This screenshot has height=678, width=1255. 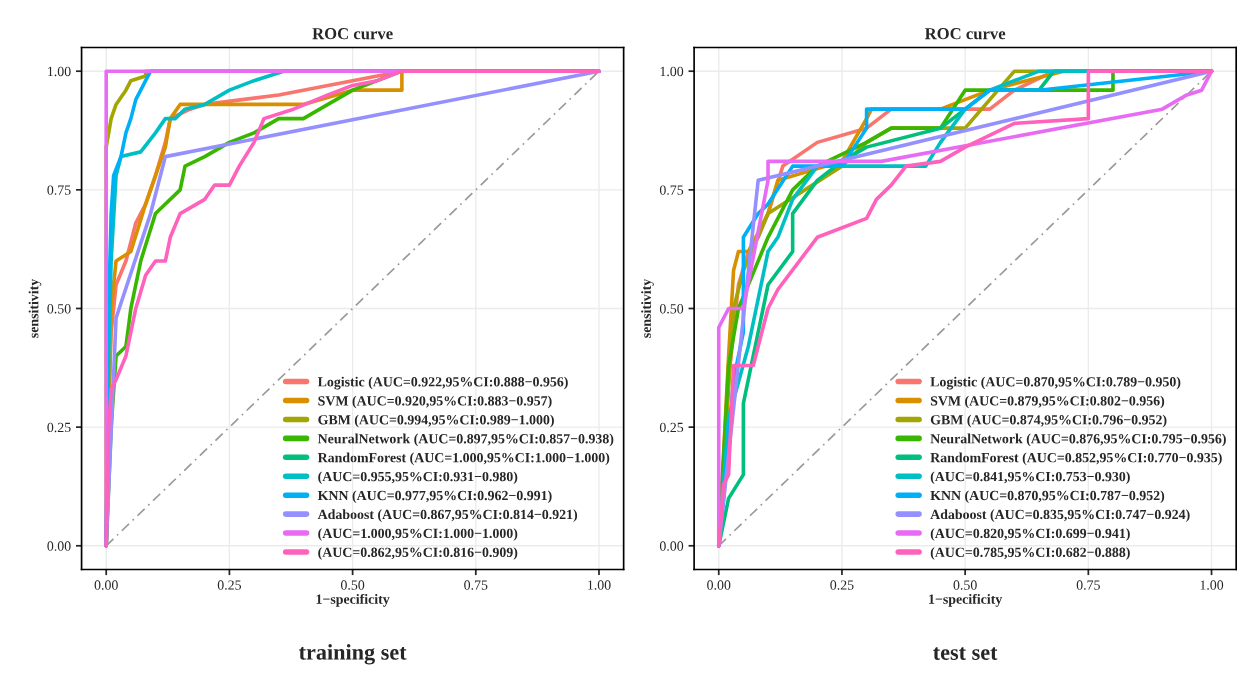 I want to click on legend-label: Adaboost (AUC=0.867,95%CI:0.814−0.921), so click(x=447, y=515).